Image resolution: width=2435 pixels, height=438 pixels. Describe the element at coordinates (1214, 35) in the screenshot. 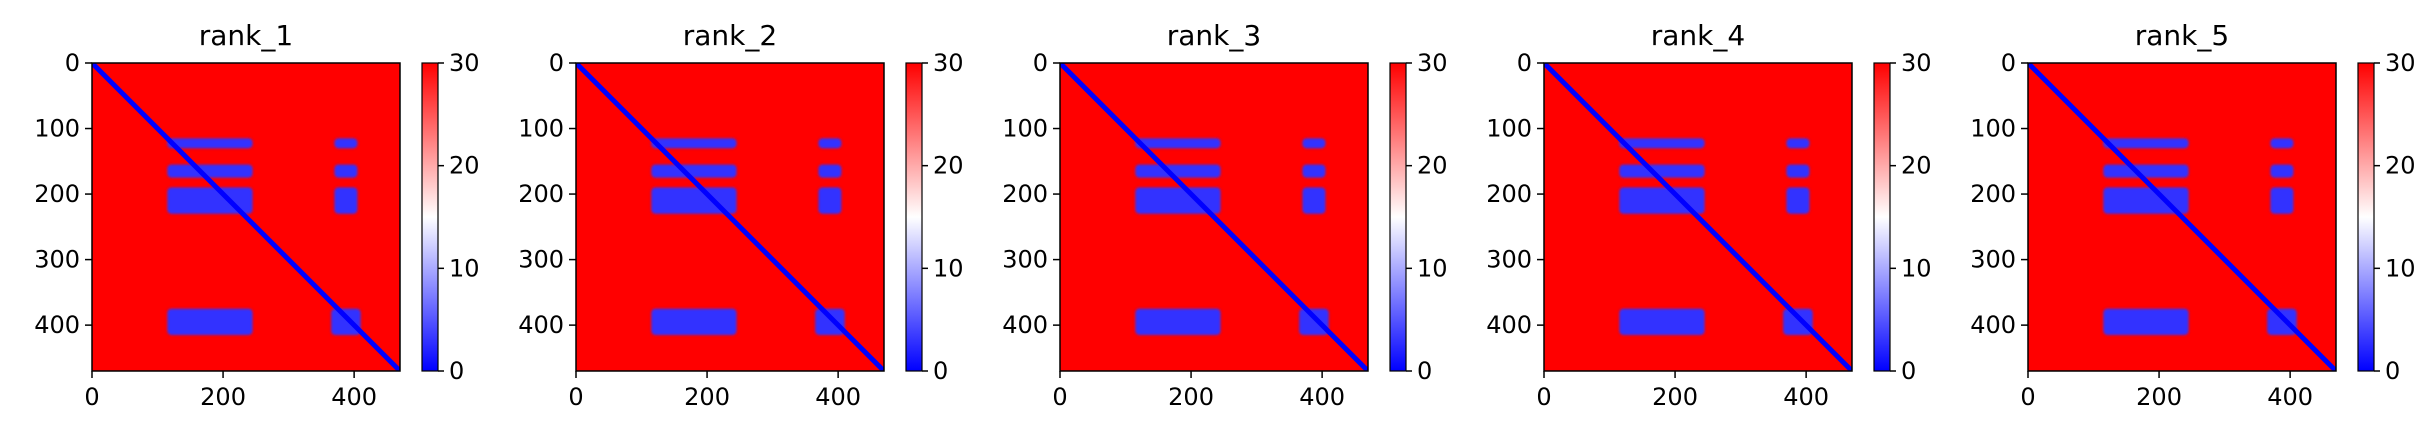

I see `panel-title: rank_3` at that location.